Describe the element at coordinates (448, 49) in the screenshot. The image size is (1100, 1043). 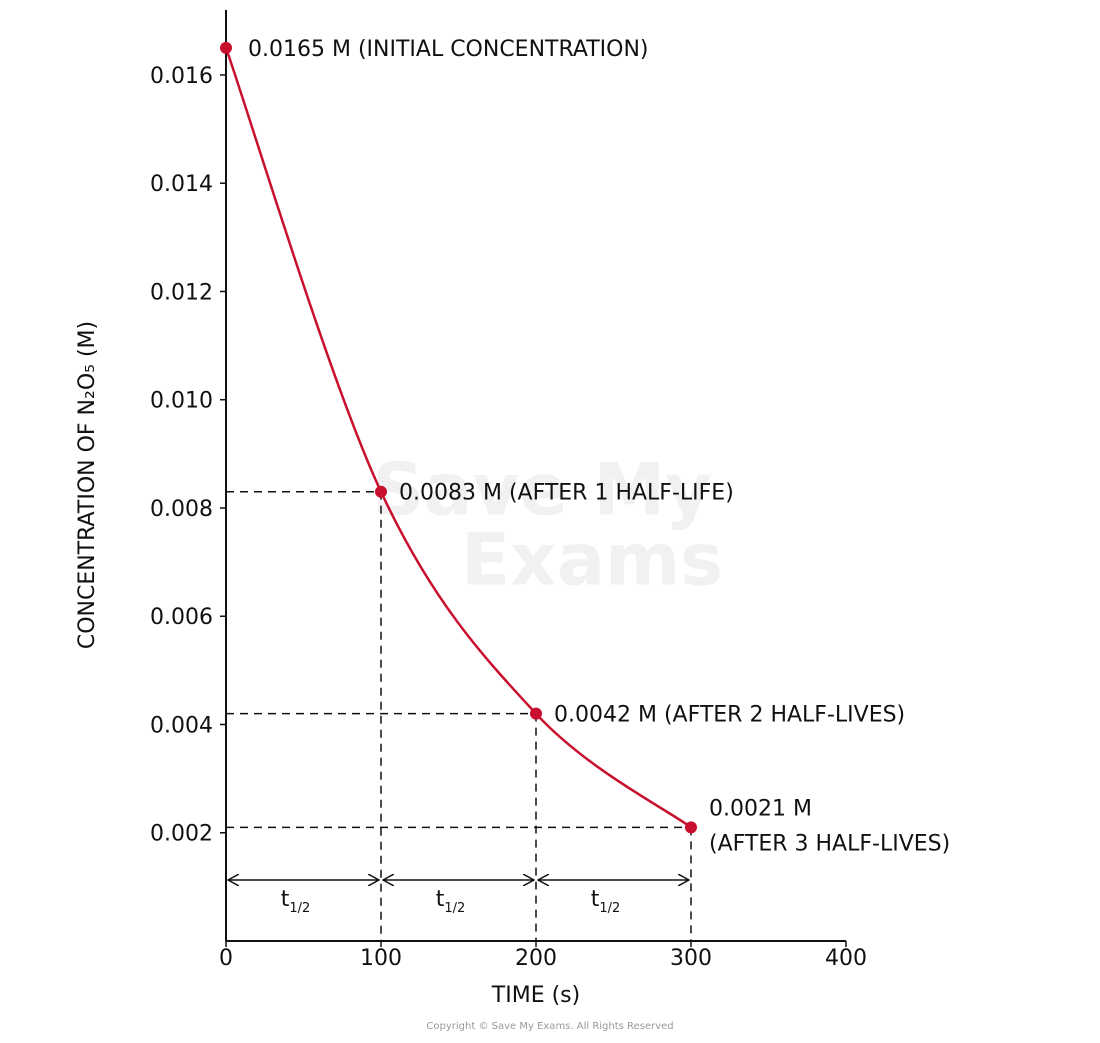
I see `point-label: 0.0165 M (INITIAL CONCENTRATION)` at that location.